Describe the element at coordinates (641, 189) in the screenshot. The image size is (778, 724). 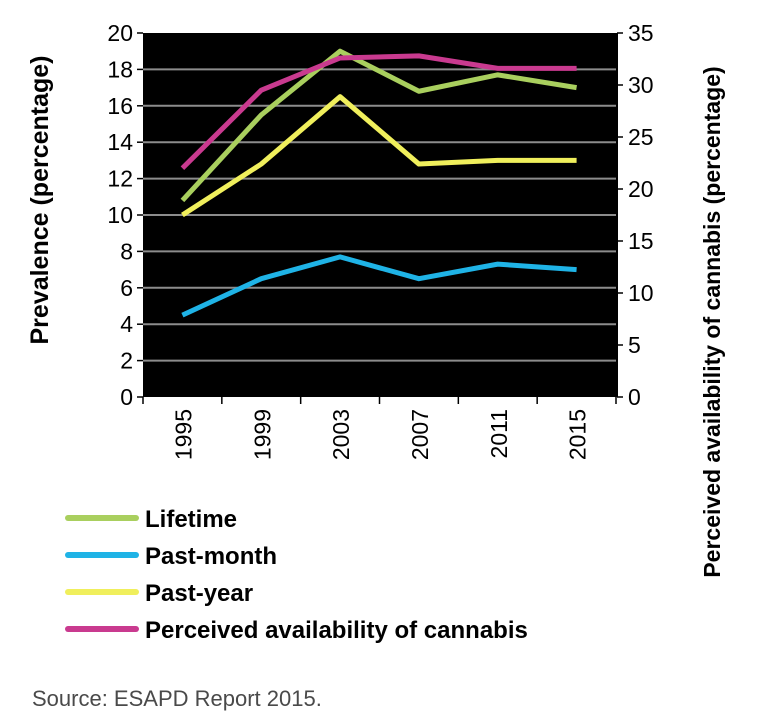
I see `y2-tick-label: 20` at that location.